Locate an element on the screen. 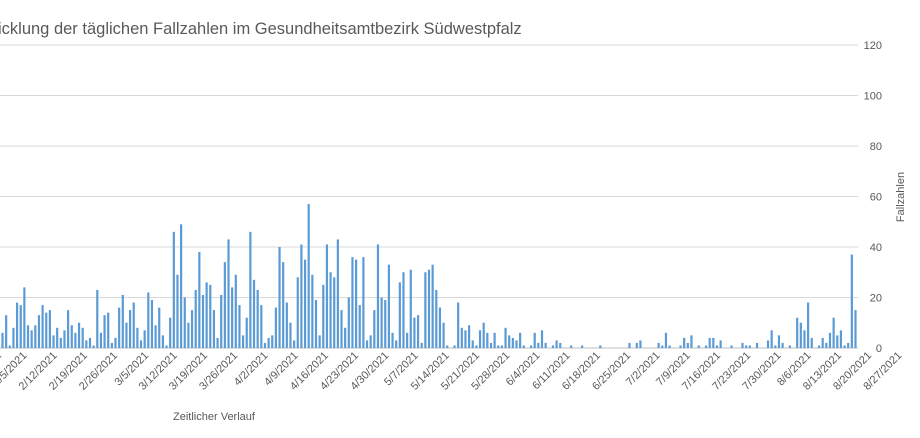  x-axis-title: Zeitlicher Verlauf is located at coordinates (214, 417).